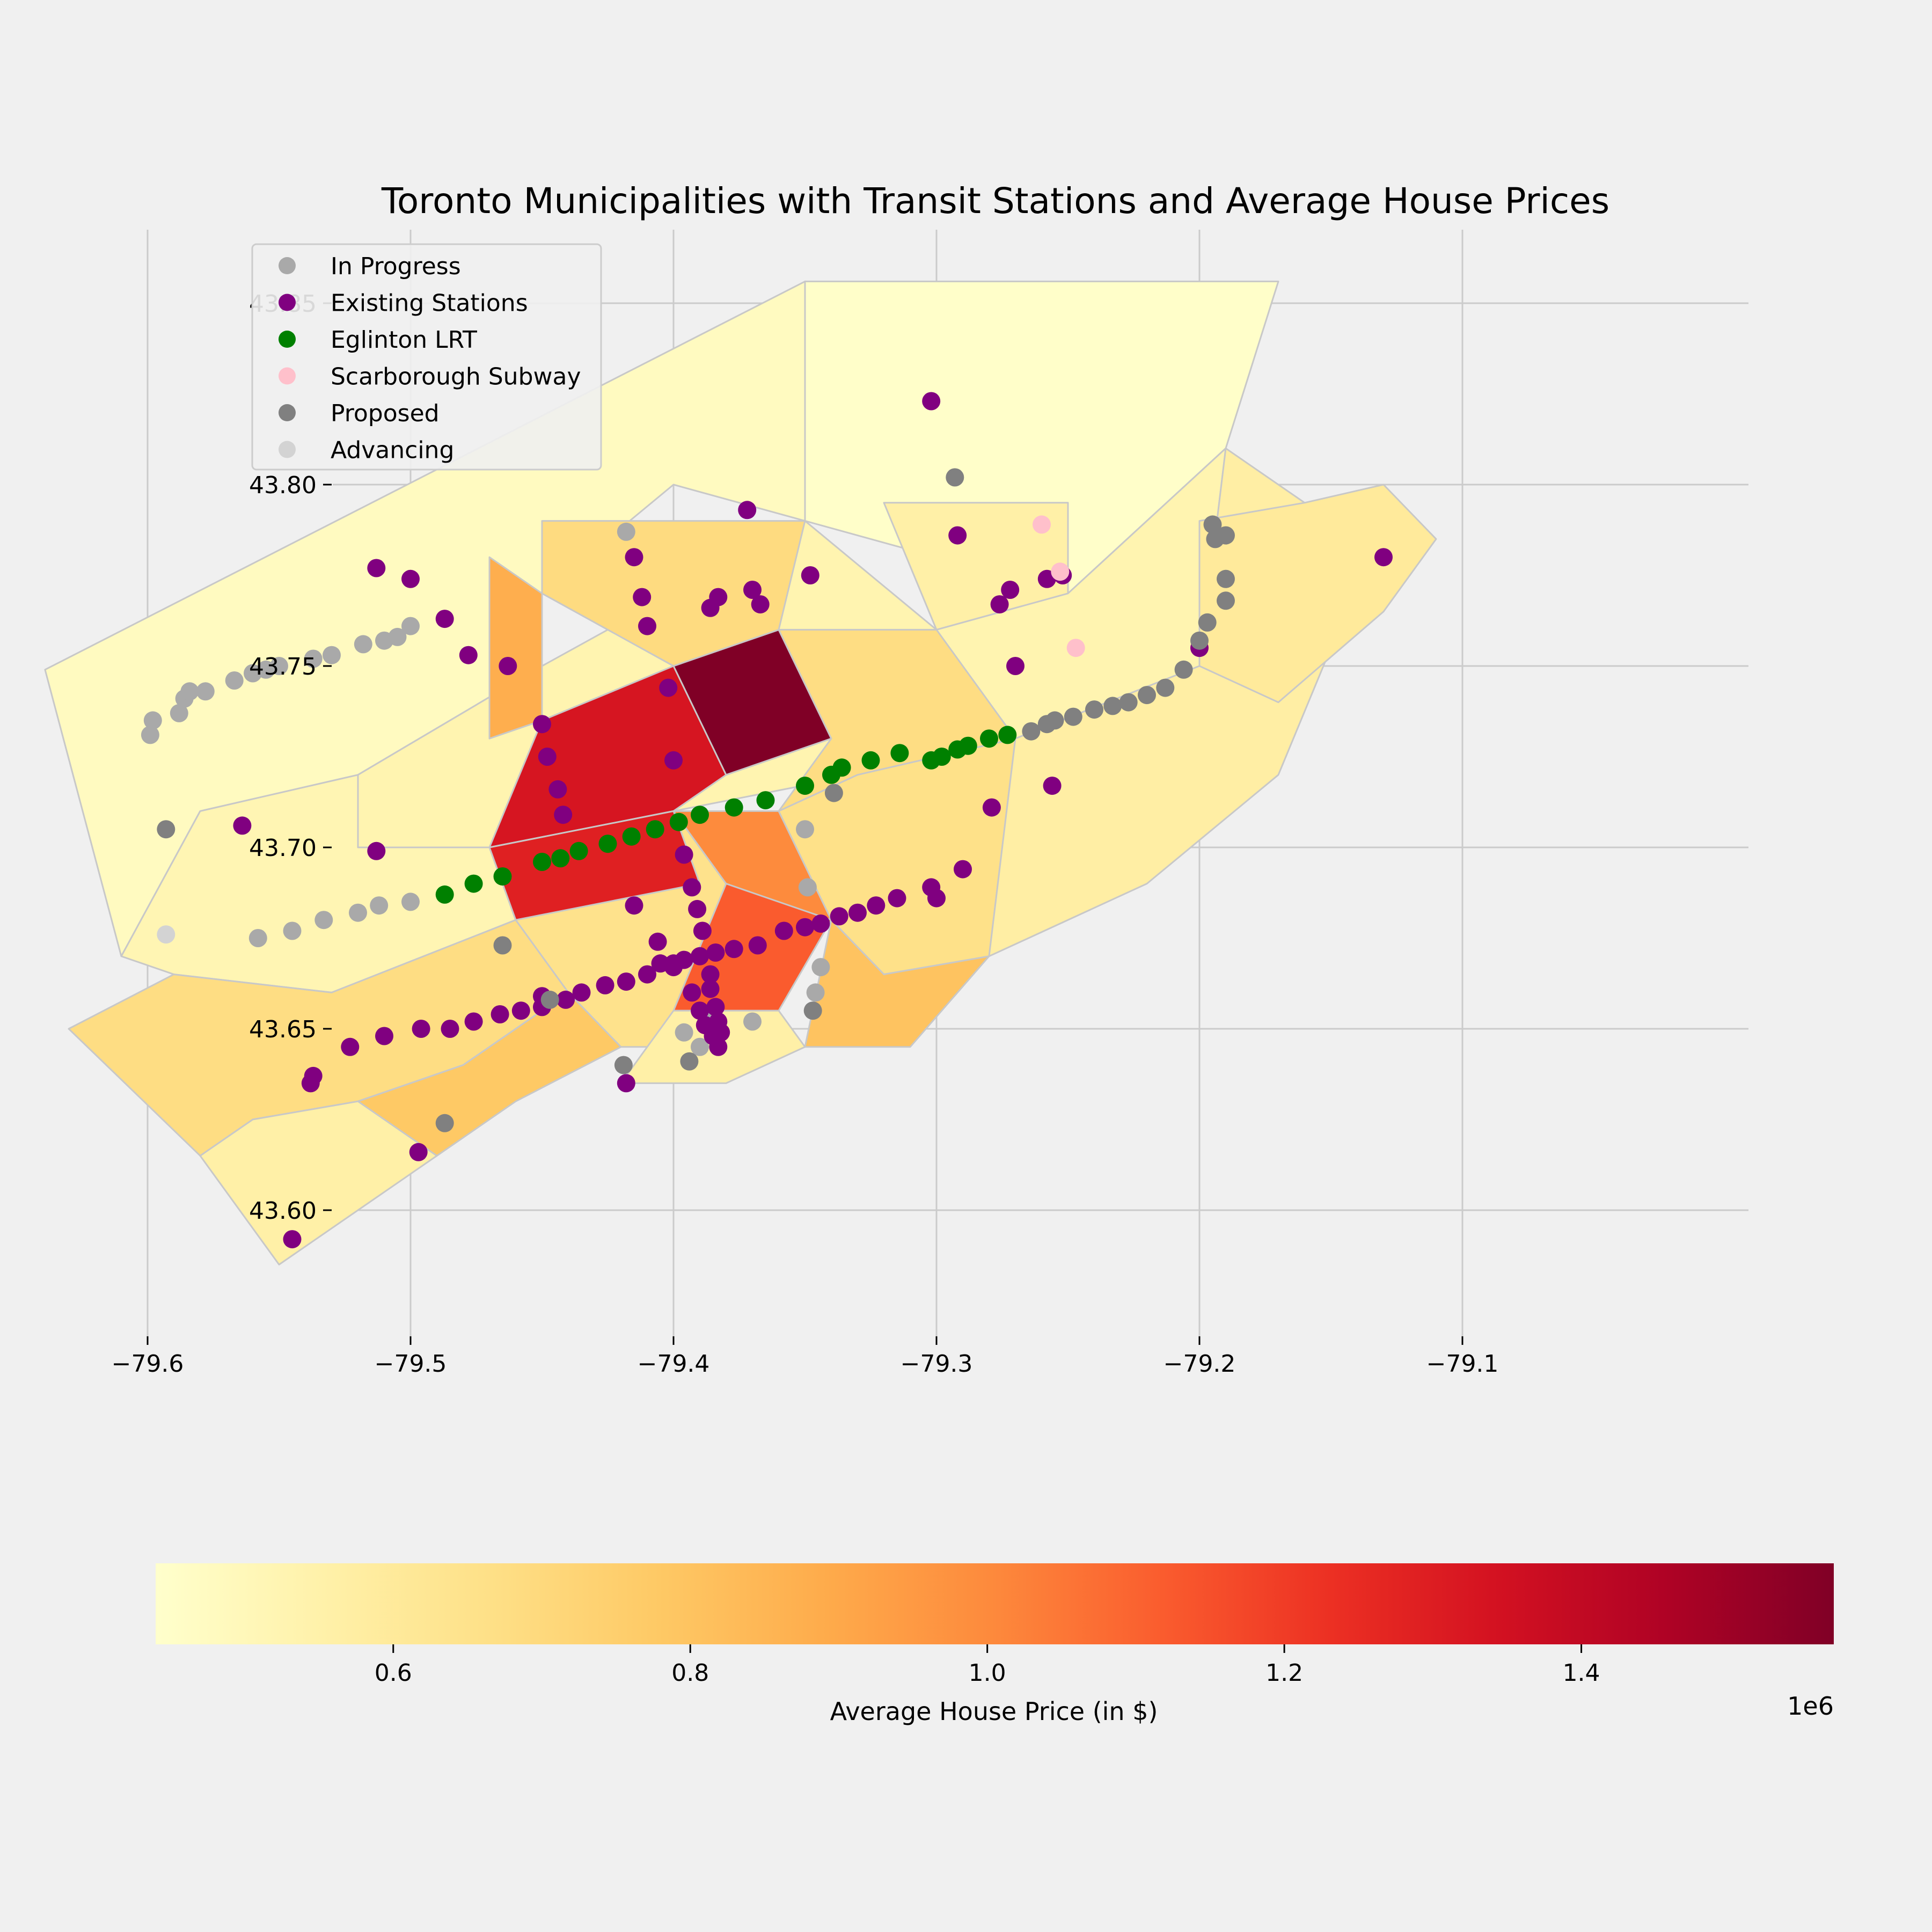 This screenshot has width=1932, height=1932. What do you see at coordinates (396, 266) in the screenshot?
I see `legend-label: In Progress` at bounding box center [396, 266].